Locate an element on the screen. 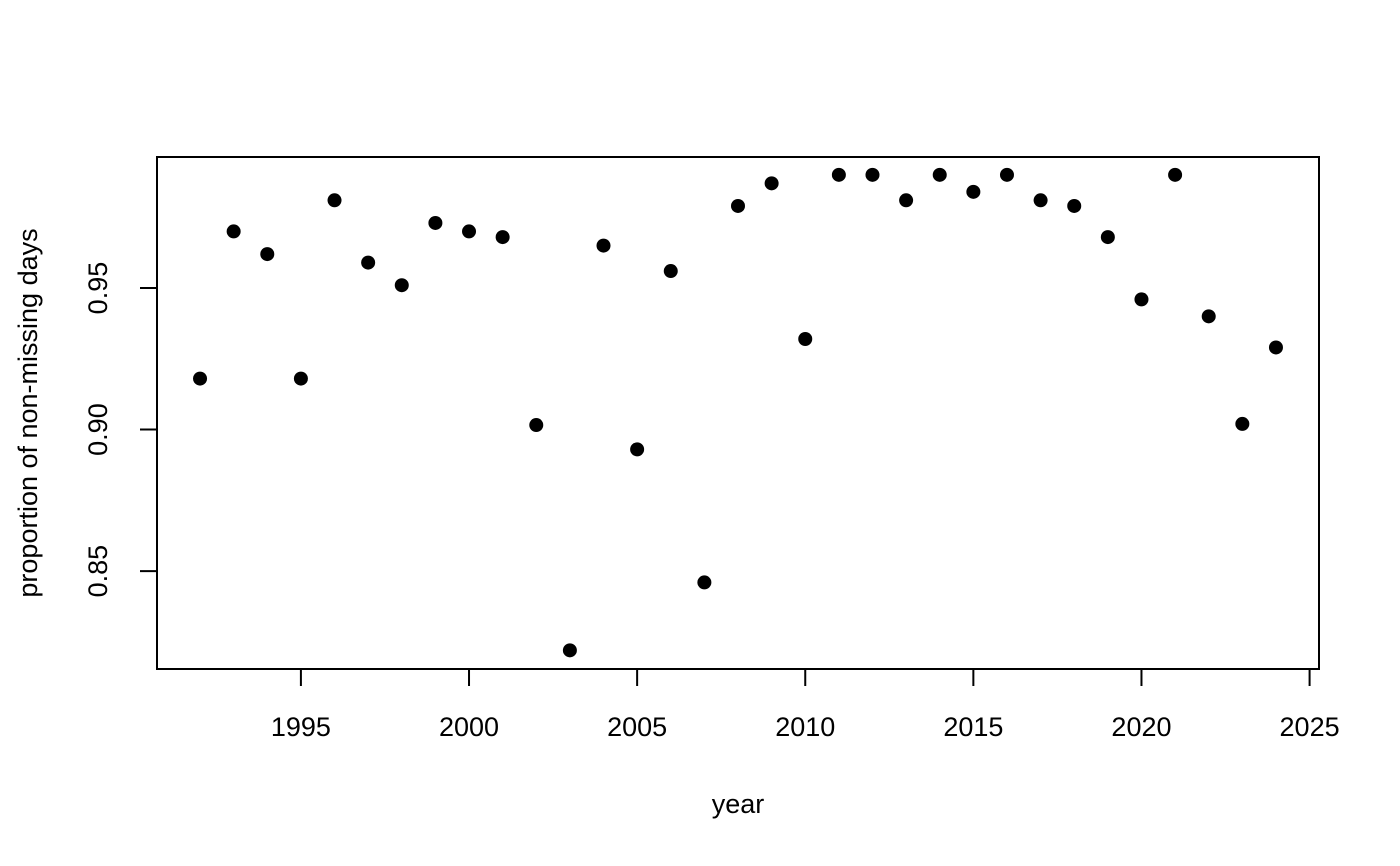 The width and height of the screenshot is (1400, 866). x-tick-label: 2020 is located at coordinates (1141, 727).